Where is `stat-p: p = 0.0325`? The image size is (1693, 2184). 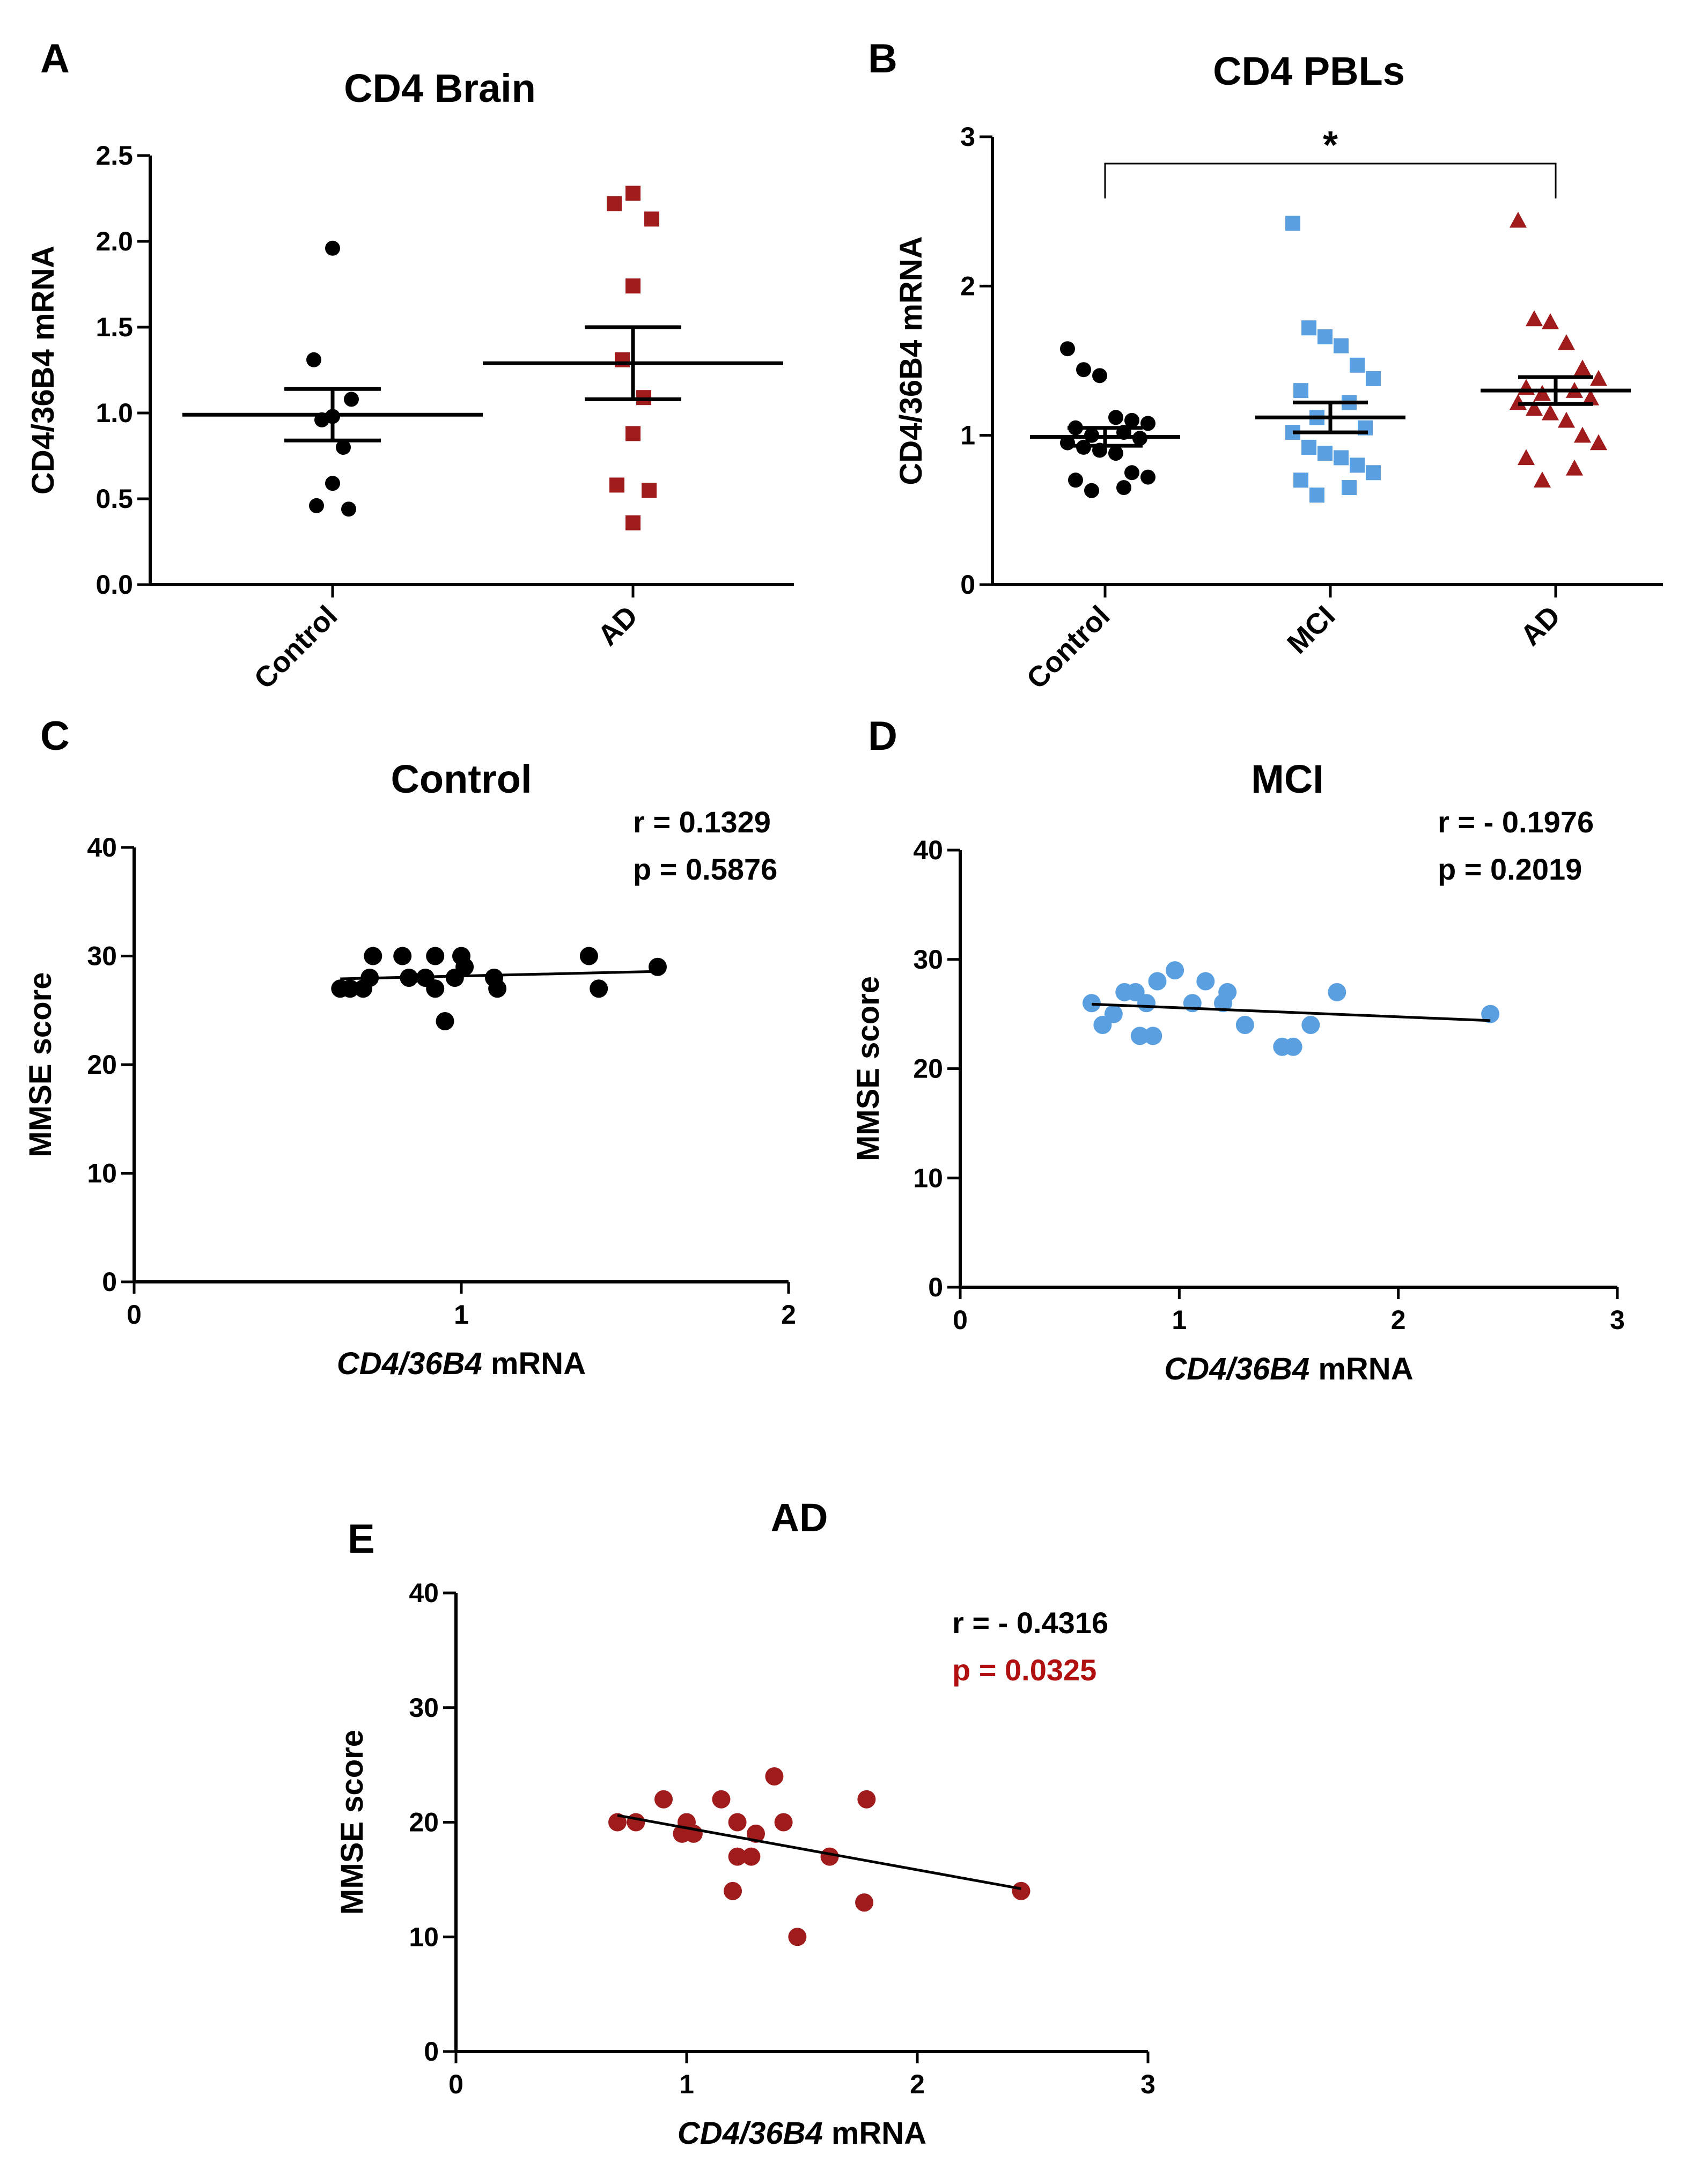 stat-p: p = 0.0325 is located at coordinates (1024, 1670).